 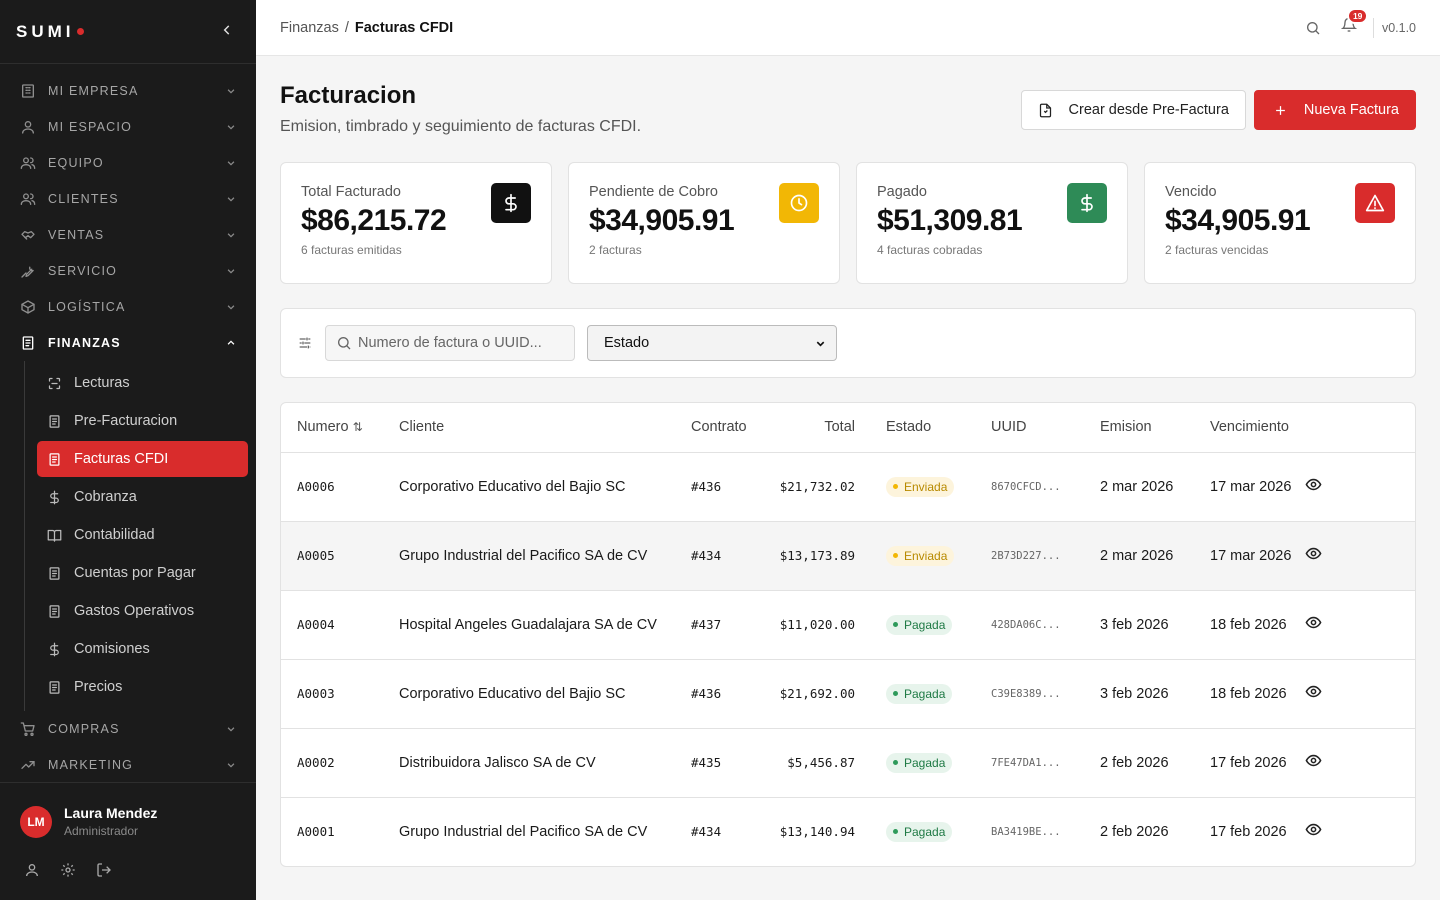 What do you see at coordinates (920, 555) in the screenshot?
I see `status-badge: Enviada` at bounding box center [920, 555].